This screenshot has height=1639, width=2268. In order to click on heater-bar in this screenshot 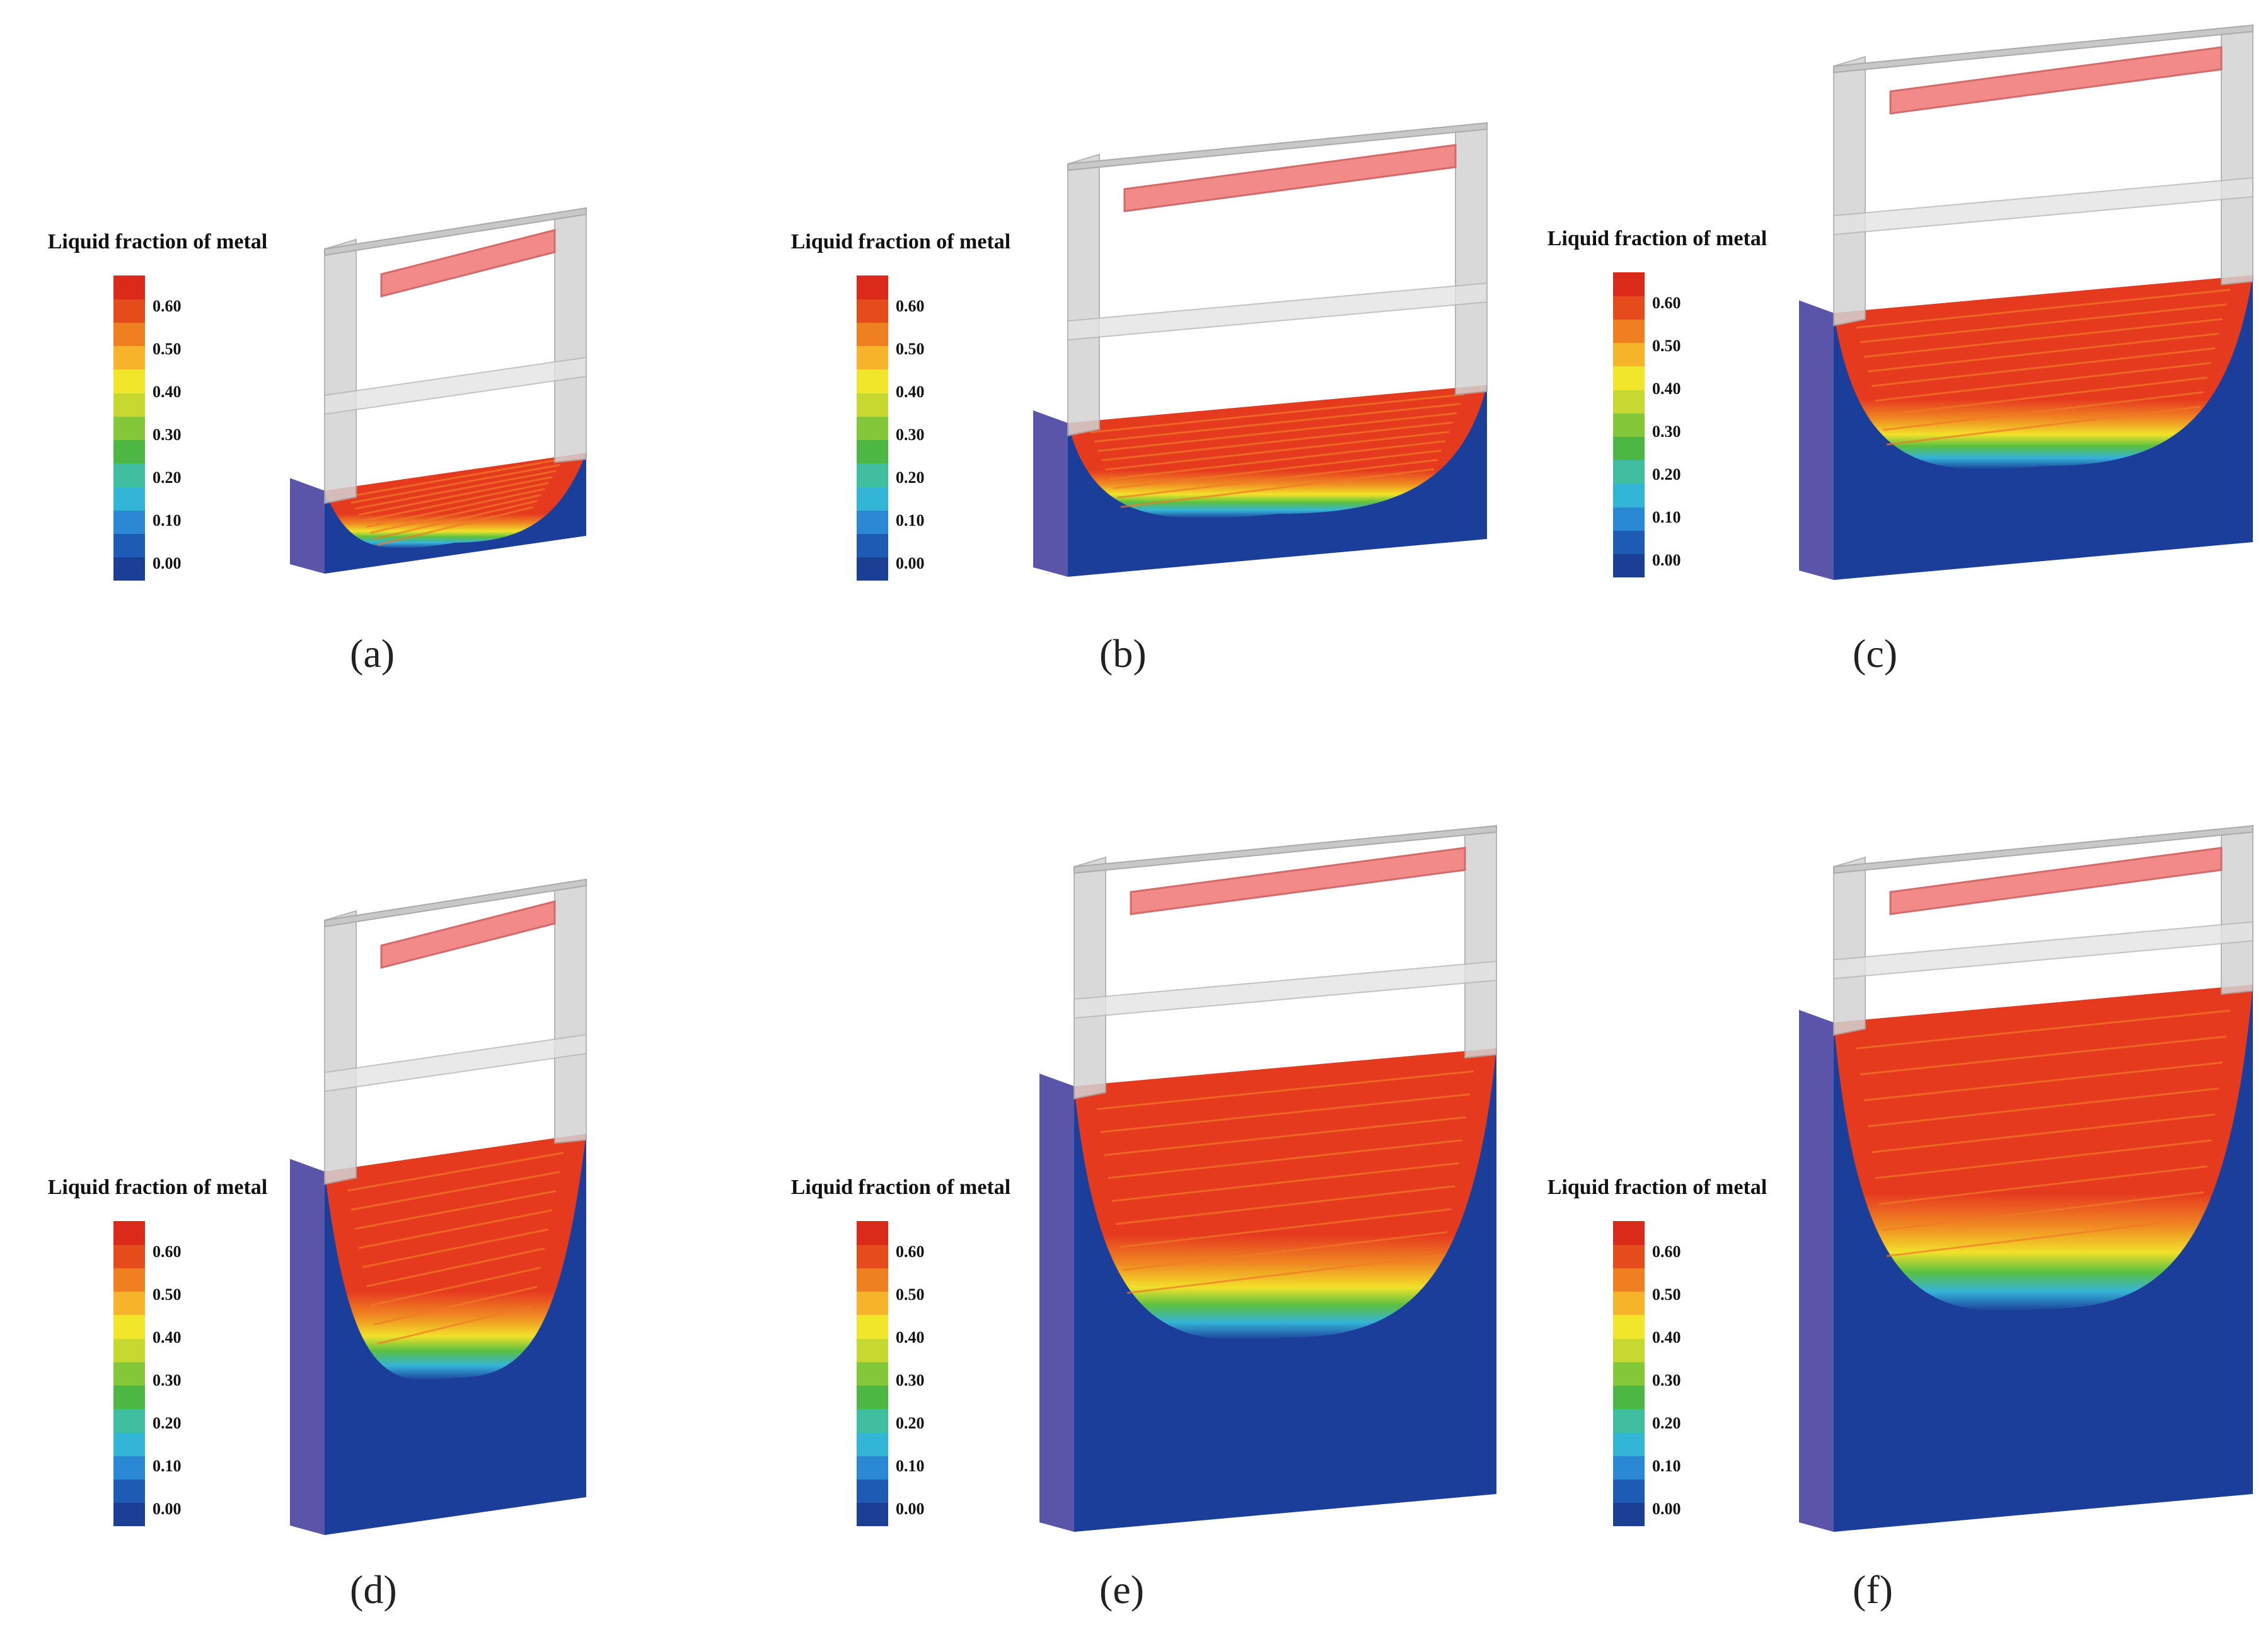, I will do `click(1298, 881)`.